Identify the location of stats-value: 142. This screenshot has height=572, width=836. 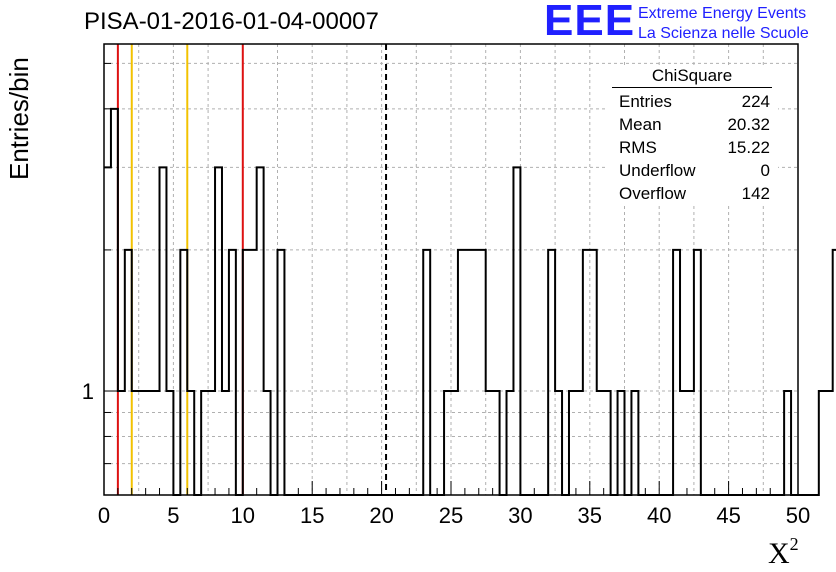
(755, 193).